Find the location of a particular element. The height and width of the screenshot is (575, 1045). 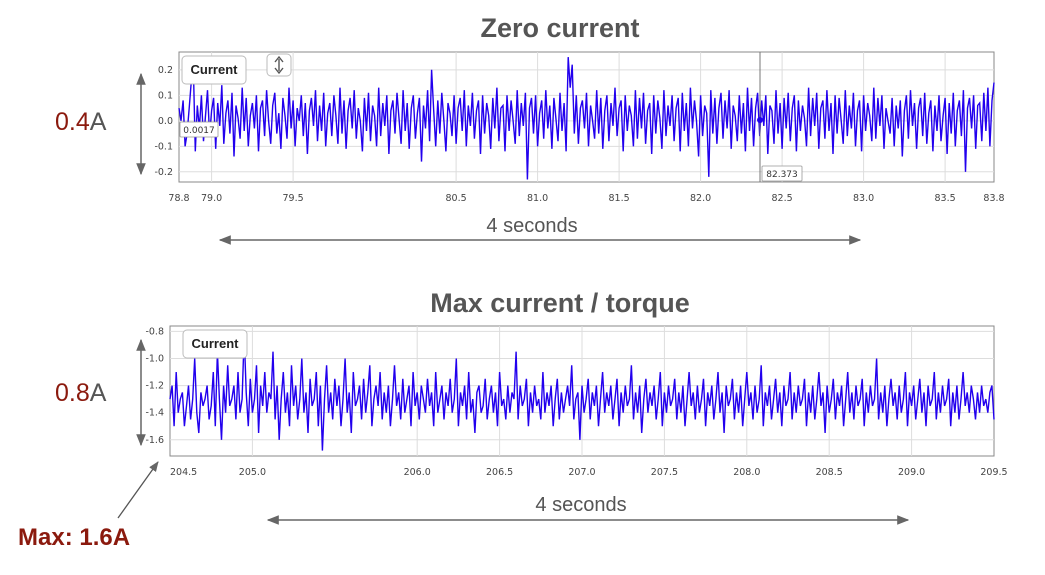

chart1-legend-chip: Current is located at coordinates (214, 70).